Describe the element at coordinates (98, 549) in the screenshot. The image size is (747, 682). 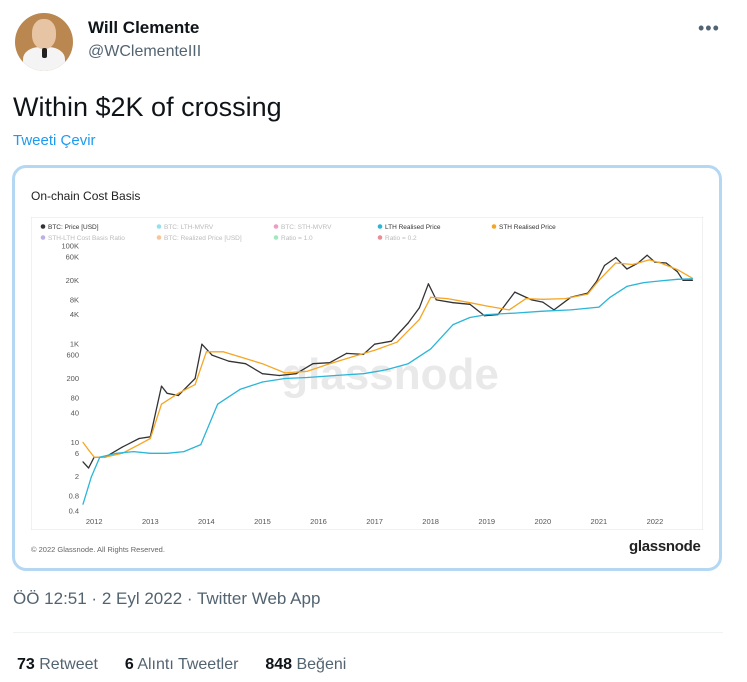
I see `chart-copyright: © 2022 Glassnode. All Rights Reserved.` at that location.